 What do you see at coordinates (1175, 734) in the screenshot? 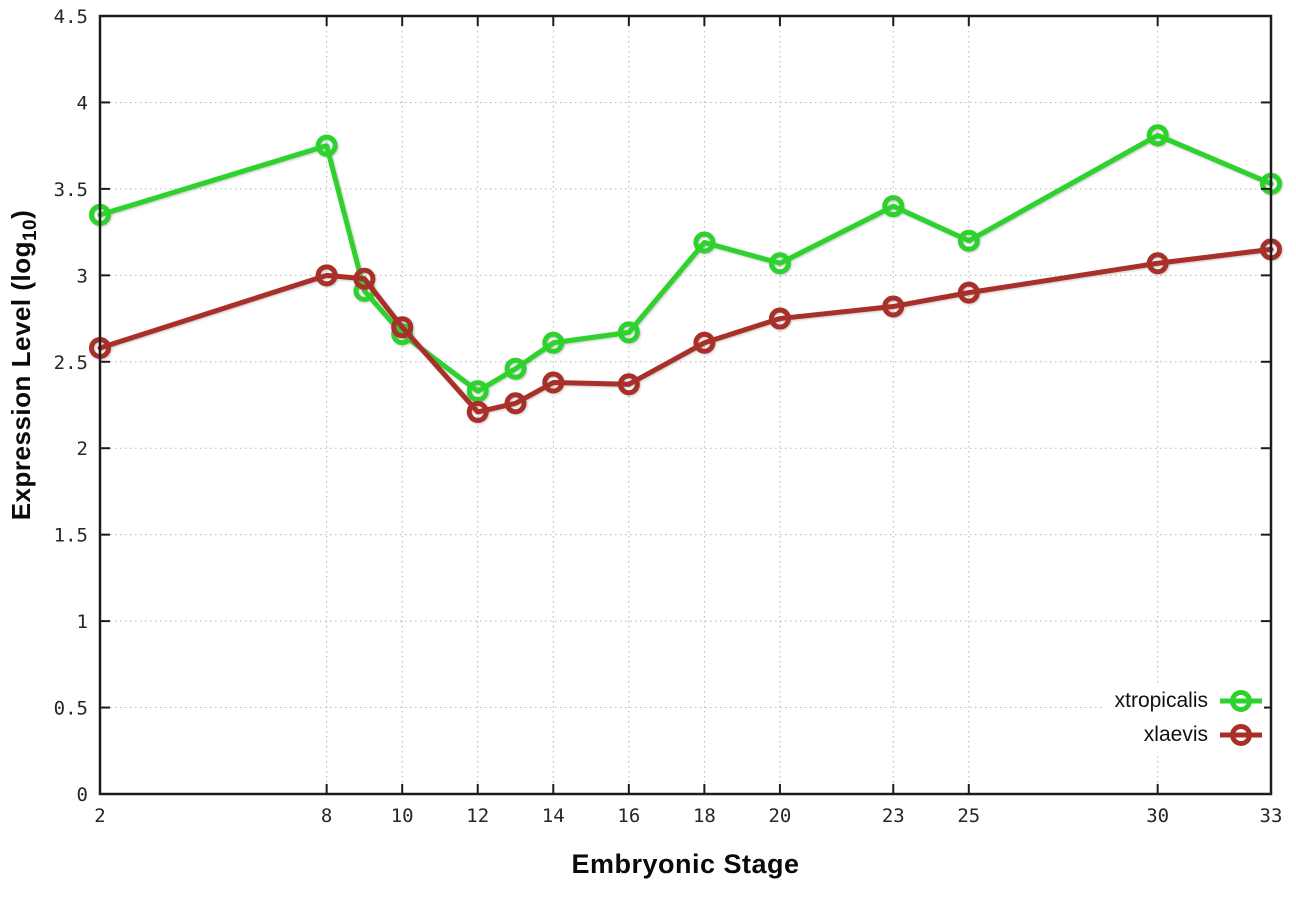
I see `legend-label-xlaevis: xlaevis` at bounding box center [1175, 734].